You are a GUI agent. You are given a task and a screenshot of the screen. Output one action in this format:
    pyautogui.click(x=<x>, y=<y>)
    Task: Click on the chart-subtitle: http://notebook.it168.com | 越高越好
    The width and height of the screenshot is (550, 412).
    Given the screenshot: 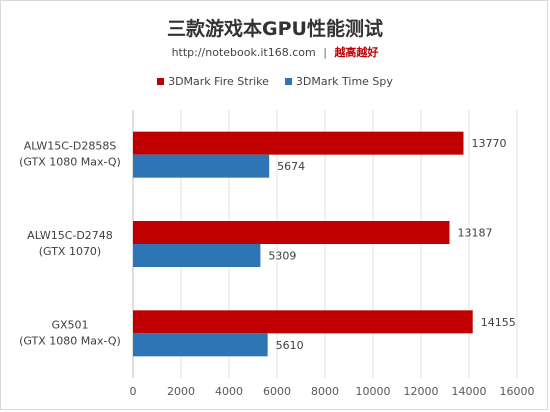 What is the action you would take?
    pyautogui.click(x=275, y=52)
    